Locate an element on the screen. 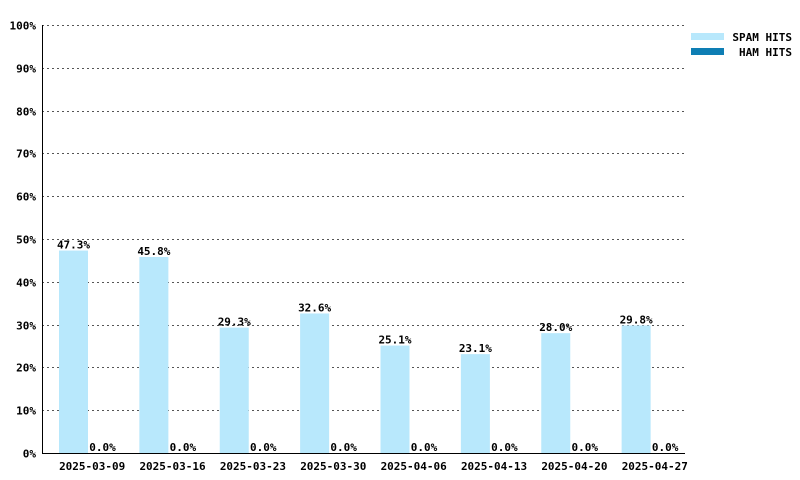 The image size is (800, 480). value-label-spam-2025-04-06: 25.1% is located at coordinates (394, 340).